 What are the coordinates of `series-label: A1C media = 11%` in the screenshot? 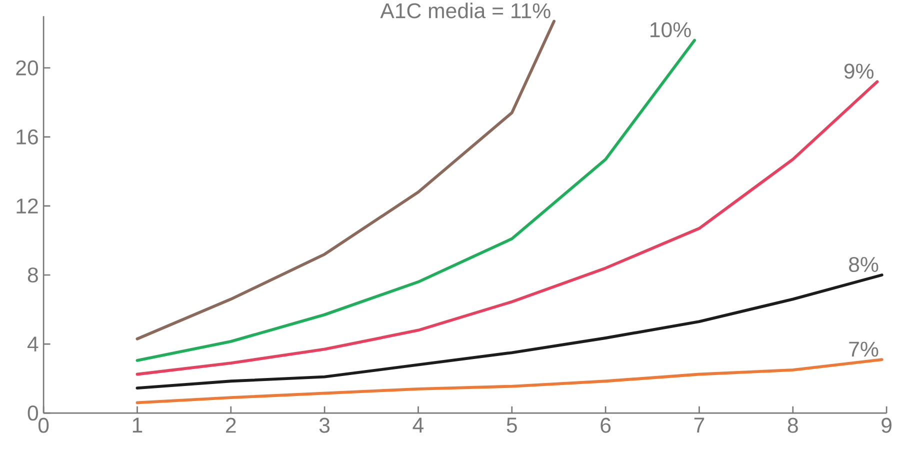 It's located at (465, 10).